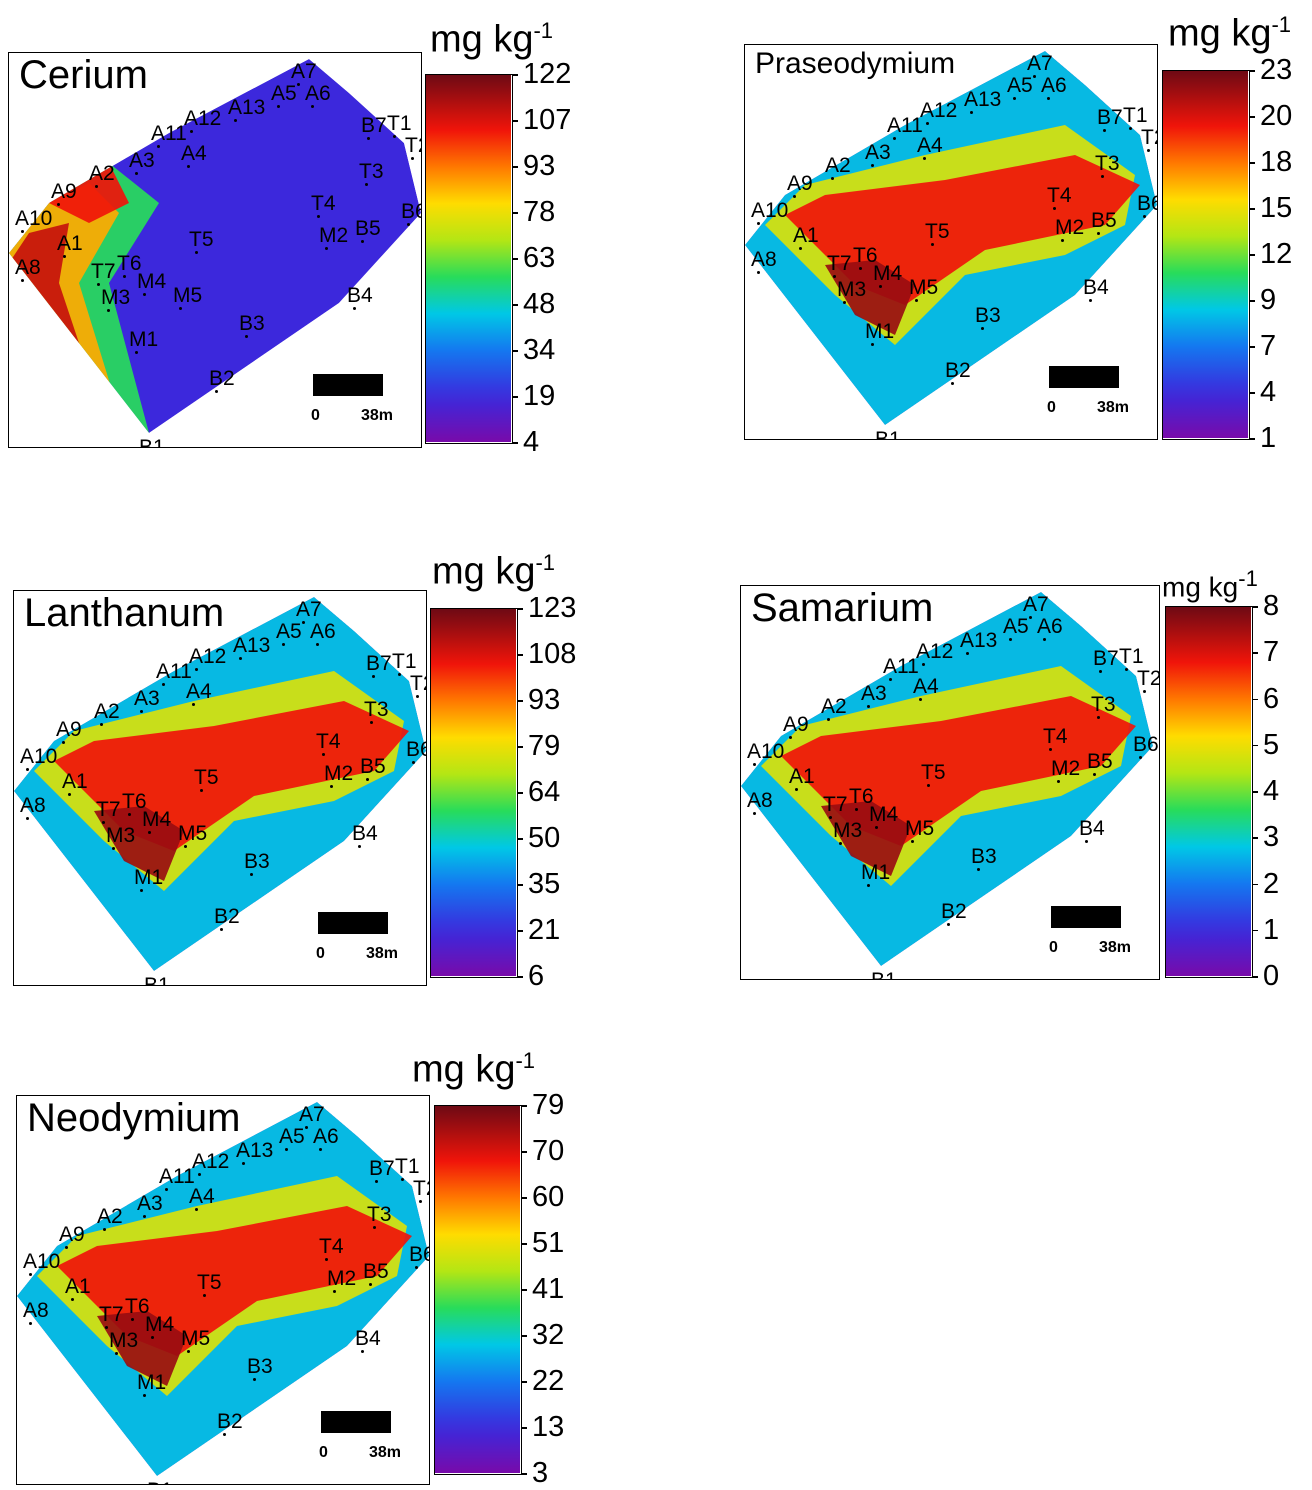 Image resolution: width=1312 pixels, height=1490 pixels. What do you see at coordinates (1271, 698) in the screenshot?
I see `legend-tick-label: 6` at bounding box center [1271, 698].